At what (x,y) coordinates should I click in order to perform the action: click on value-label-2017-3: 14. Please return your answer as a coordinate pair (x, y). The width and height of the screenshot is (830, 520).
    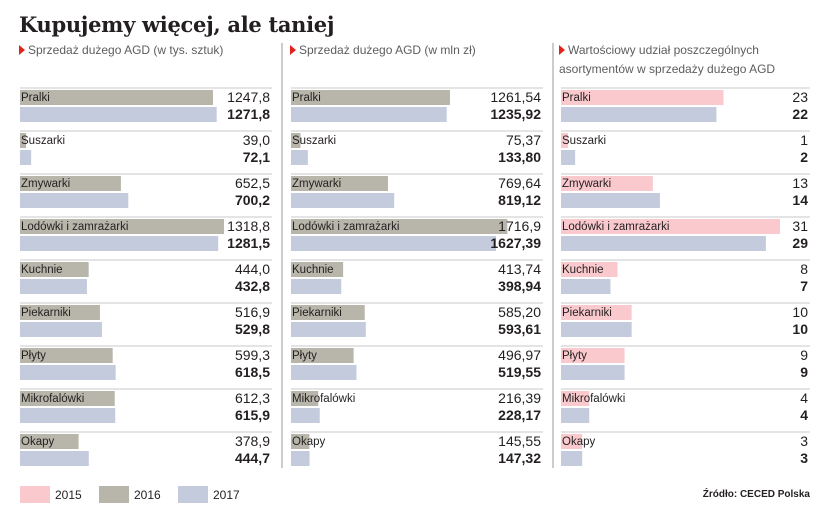
    Looking at the image, I should click on (800, 200).